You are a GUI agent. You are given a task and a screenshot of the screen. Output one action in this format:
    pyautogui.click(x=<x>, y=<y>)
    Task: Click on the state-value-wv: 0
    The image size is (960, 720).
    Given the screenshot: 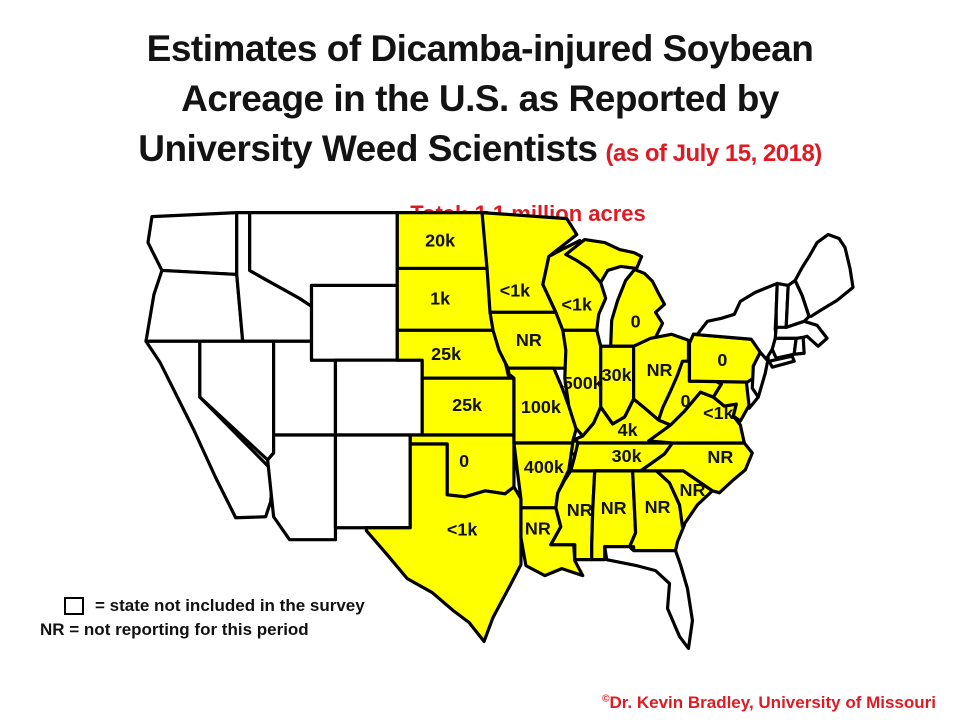 What is the action you would take?
    pyautogui.click(x=685, y=401)
    